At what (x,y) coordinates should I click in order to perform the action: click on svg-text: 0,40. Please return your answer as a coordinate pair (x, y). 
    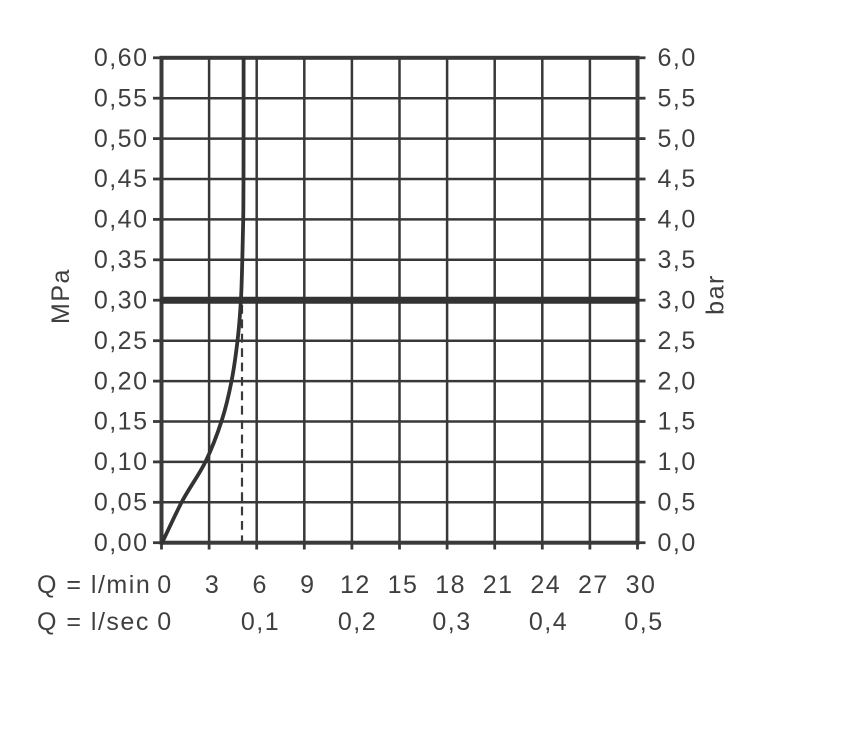
    Looking at the image, I should click on (121, 220).